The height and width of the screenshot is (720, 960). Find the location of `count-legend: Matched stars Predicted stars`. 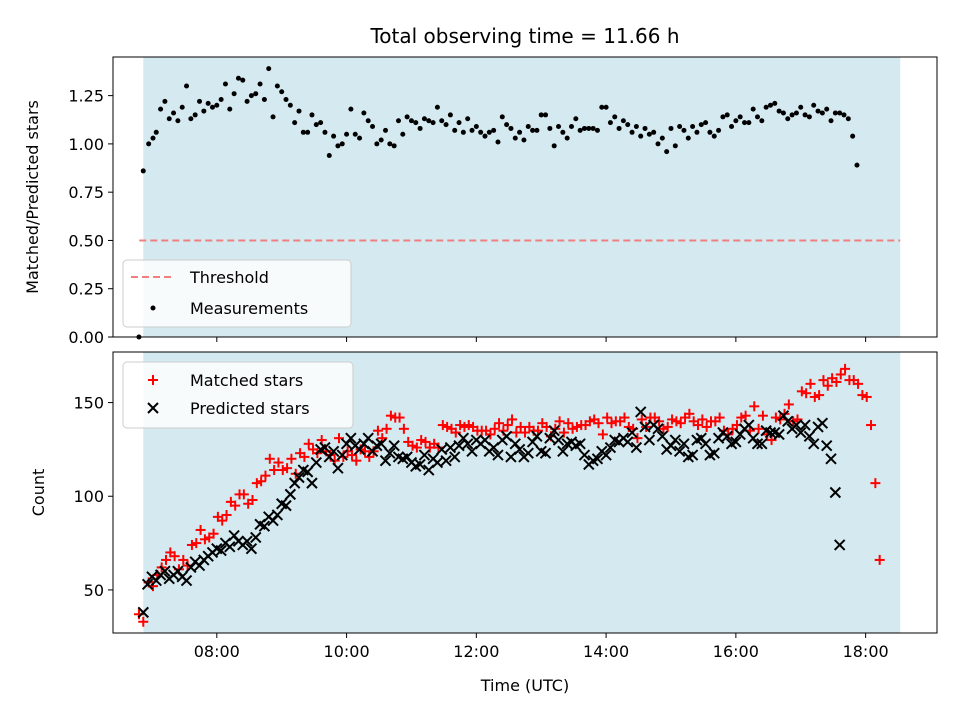

count-legend: Matched stars Predicted stars is located at coordinates (238, 395).